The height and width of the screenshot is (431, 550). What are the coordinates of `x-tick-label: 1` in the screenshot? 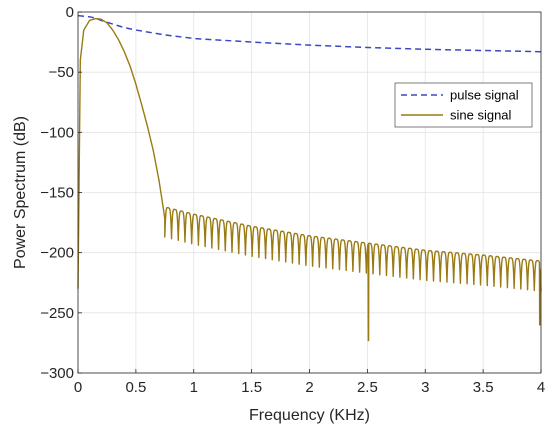 It's located at (194, 387).